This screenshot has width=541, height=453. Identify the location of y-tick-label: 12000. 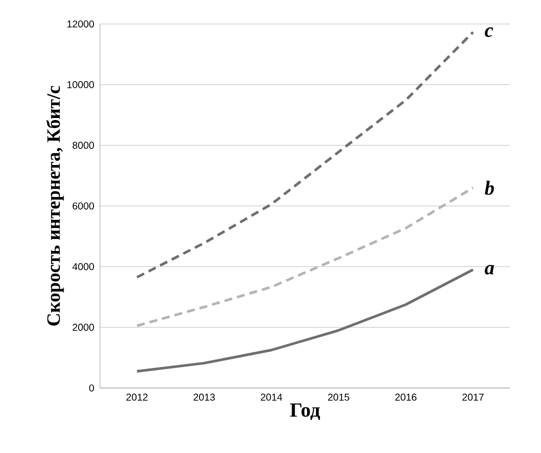
(80, 24).